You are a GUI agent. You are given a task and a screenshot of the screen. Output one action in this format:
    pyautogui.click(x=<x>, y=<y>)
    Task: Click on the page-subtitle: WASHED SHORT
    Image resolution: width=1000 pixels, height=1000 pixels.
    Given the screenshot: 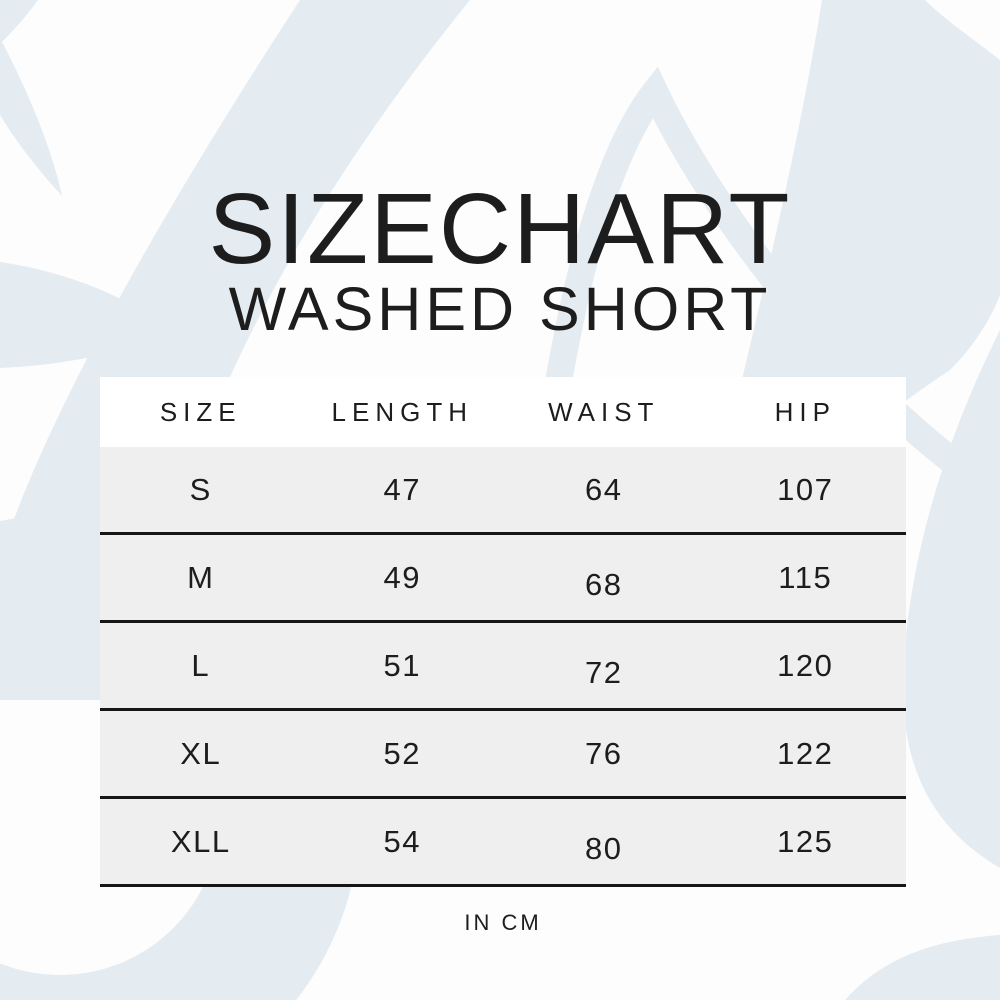 What is the action you would take?
    pyautogui.click(x=500, y=309)
    